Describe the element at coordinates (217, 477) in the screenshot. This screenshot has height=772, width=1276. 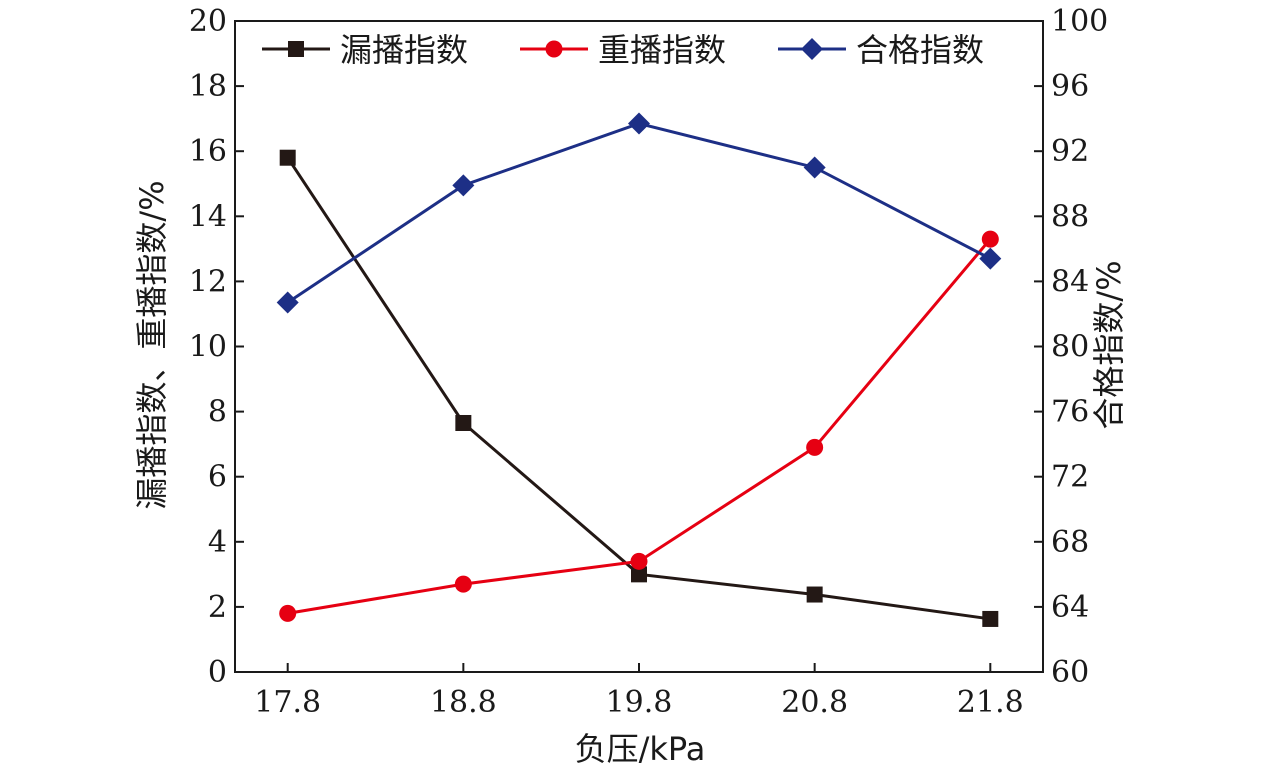
I see `y-left-tick-label: 6` at that location.